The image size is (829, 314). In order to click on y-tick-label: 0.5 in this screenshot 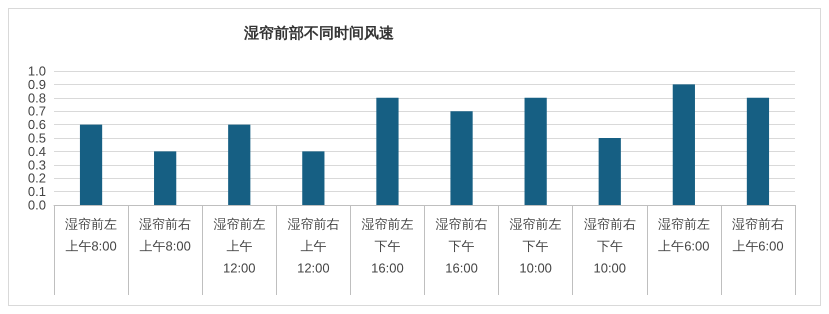, I will do `click(37, 138)`.